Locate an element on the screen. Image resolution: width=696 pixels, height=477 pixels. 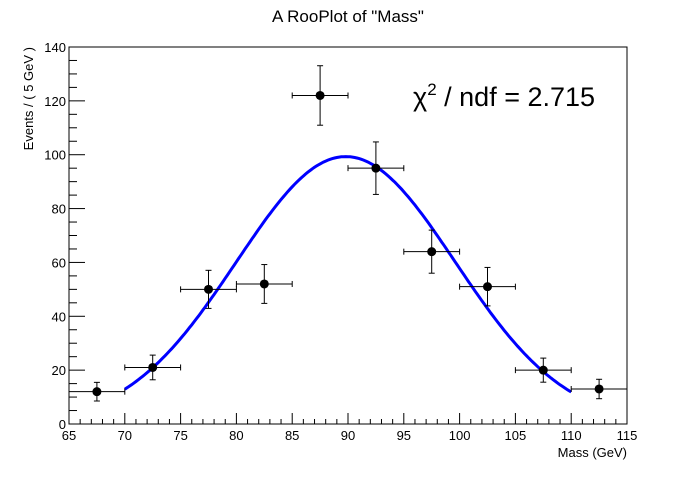
y-tick-label: 20 is located at coordinates (59, 370).